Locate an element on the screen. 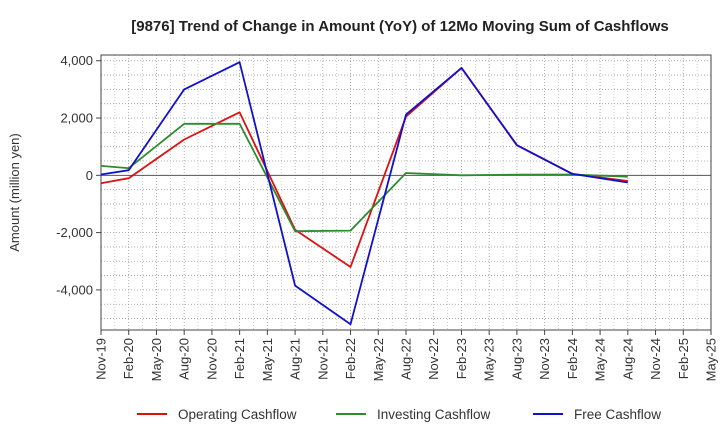 The width and height of the screenshot is (720, 440). x-tick-label: Feb-22 is located at coordinates (350, 358).